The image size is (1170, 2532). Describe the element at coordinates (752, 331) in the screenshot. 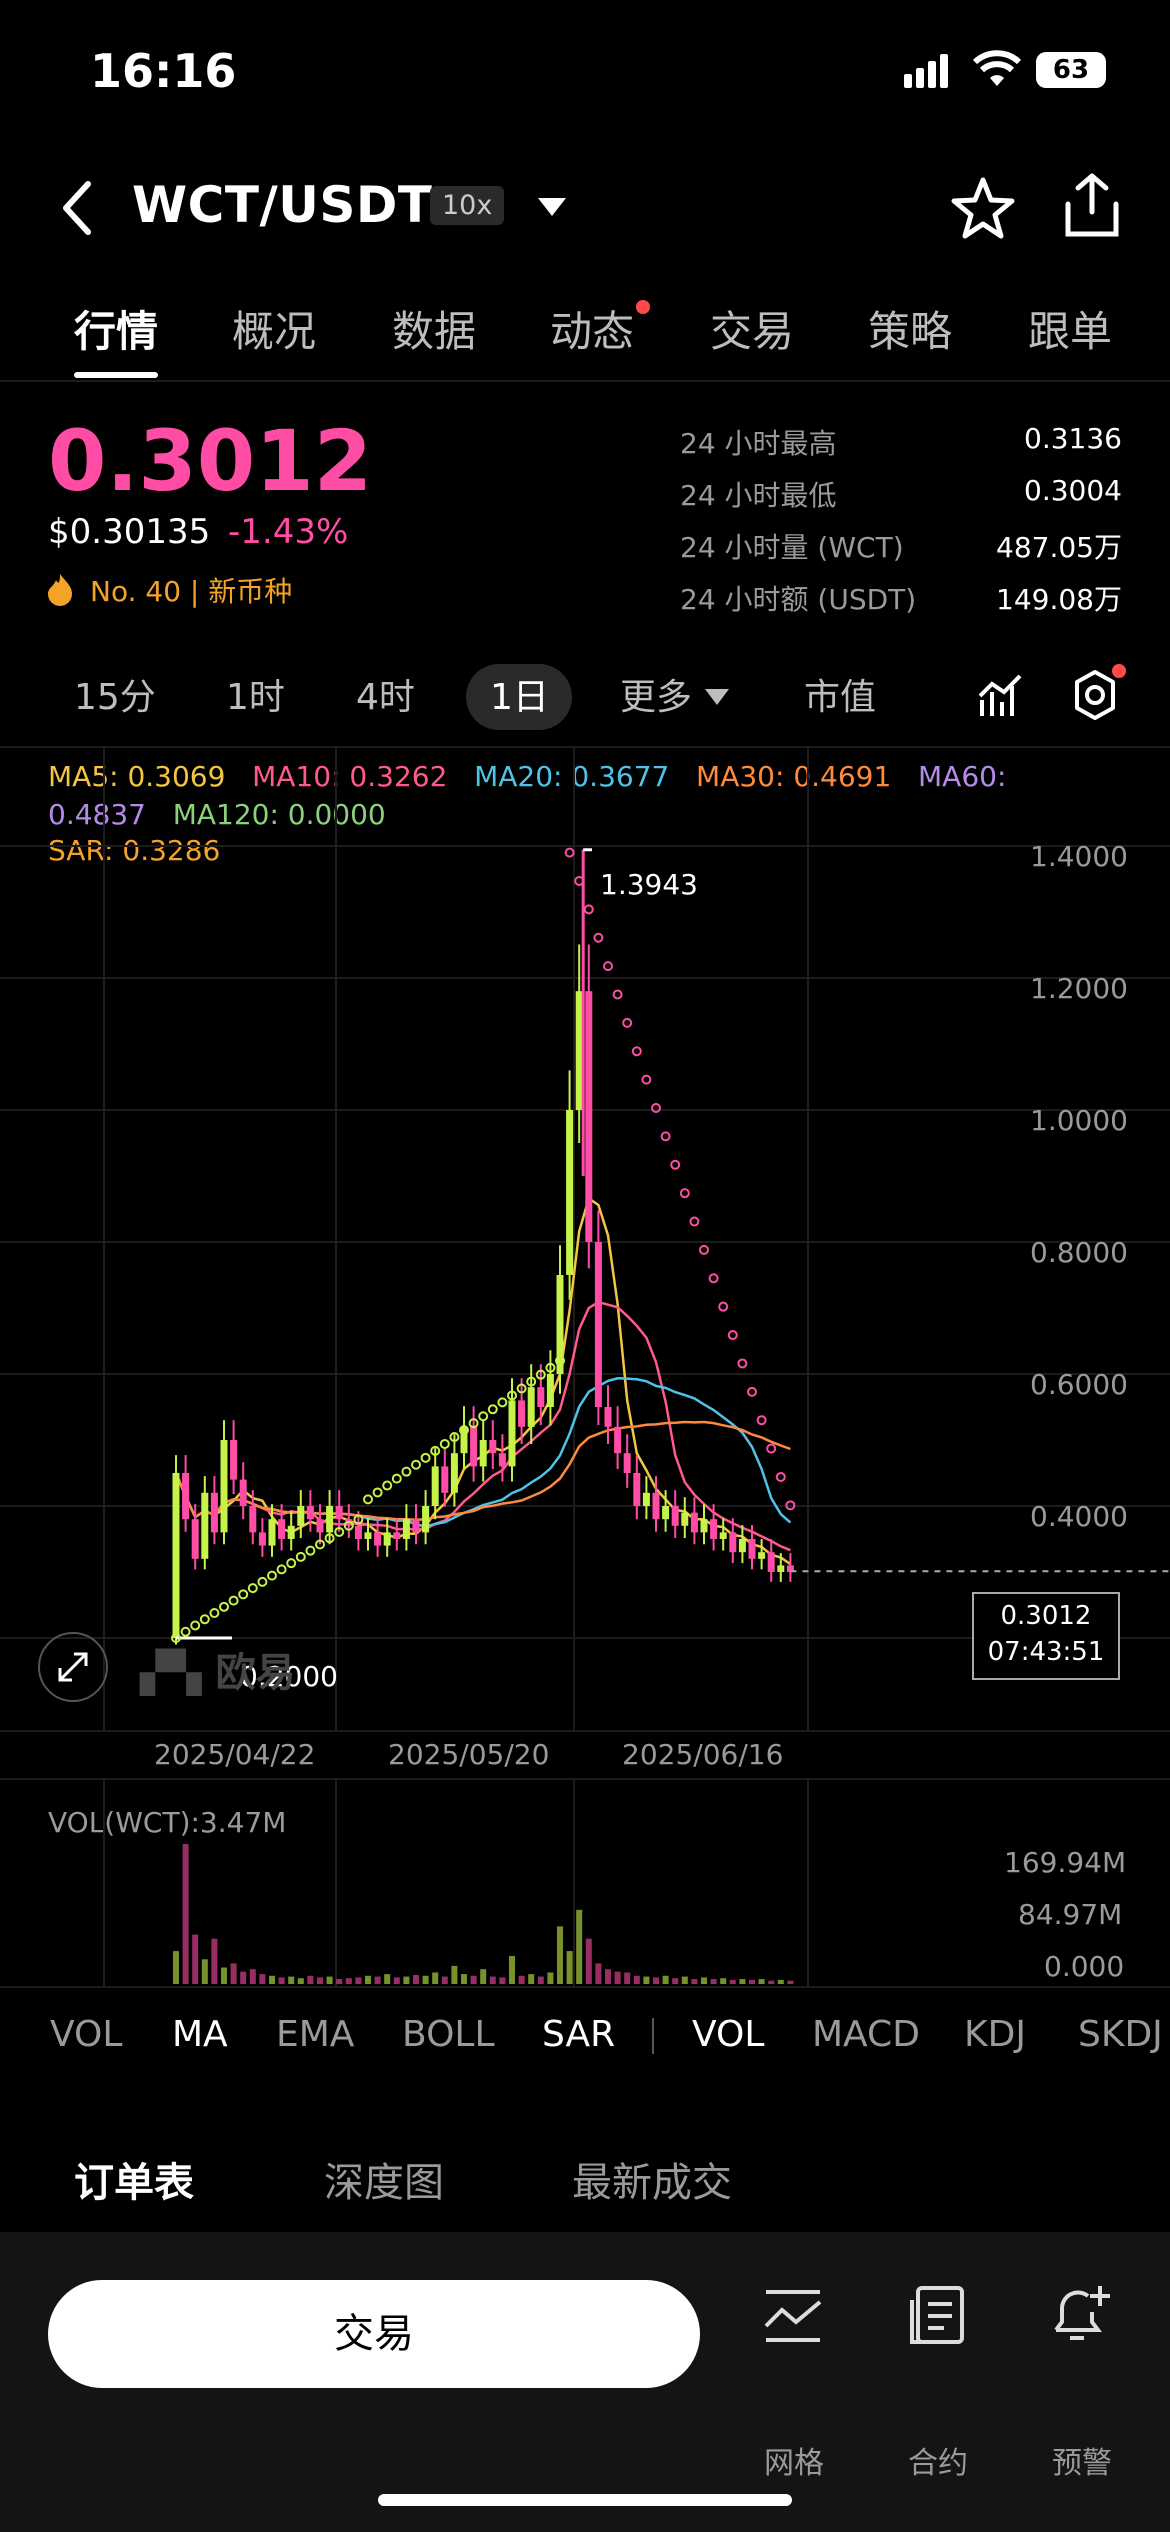

I see `tab-trade: 交易` at that location.